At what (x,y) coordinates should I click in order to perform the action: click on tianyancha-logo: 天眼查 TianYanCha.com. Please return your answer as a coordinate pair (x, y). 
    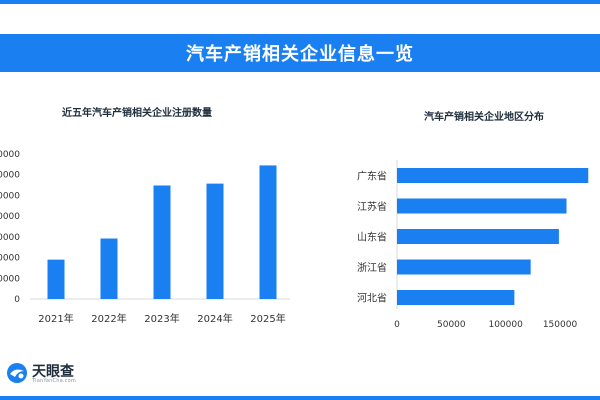
    Looking at the image, I should click on (61, 374).